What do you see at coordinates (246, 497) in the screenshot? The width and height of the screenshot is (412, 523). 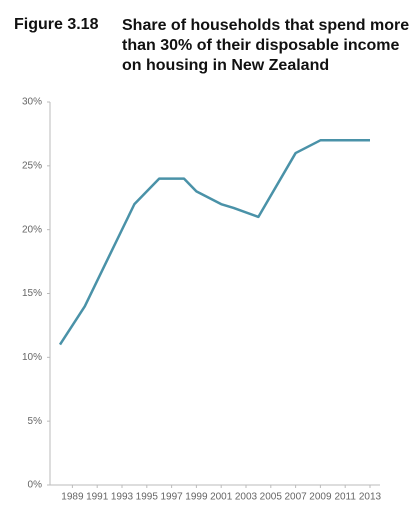 I see `x-tick-label: 2003` at bounding box center [246, 497].